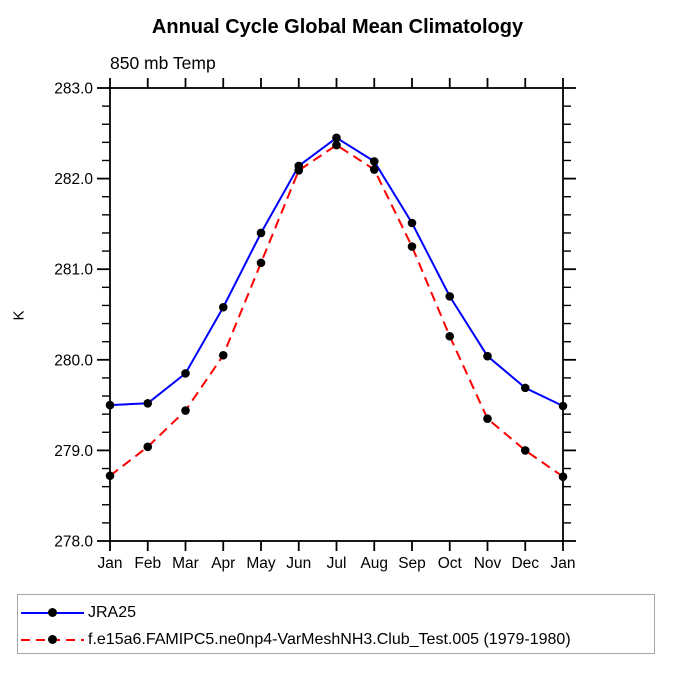 The width and height of the screenshot is (675, 675). What do you see at coordinates (223, 563) in the screenshot?
I see `x-tick-label: Apr` at bounding box center [223, 563].